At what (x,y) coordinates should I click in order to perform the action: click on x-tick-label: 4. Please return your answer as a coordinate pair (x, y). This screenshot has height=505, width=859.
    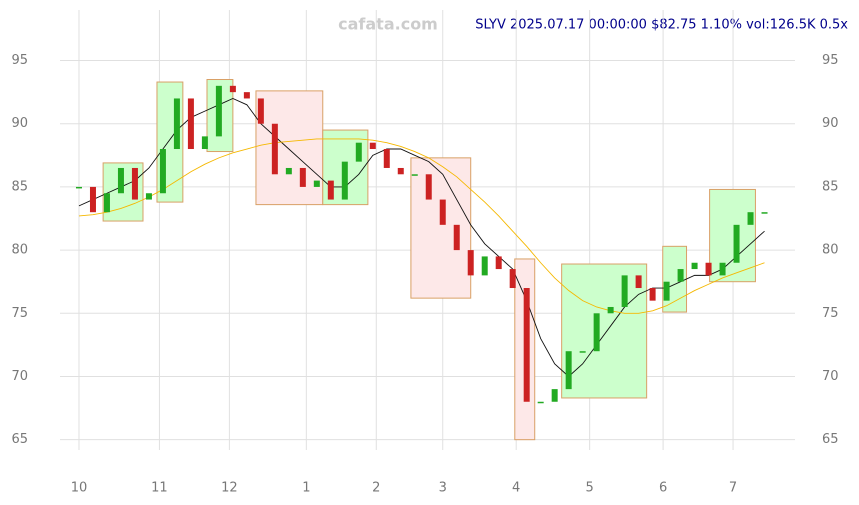
    Looking at the image, I should click on (516, 488).